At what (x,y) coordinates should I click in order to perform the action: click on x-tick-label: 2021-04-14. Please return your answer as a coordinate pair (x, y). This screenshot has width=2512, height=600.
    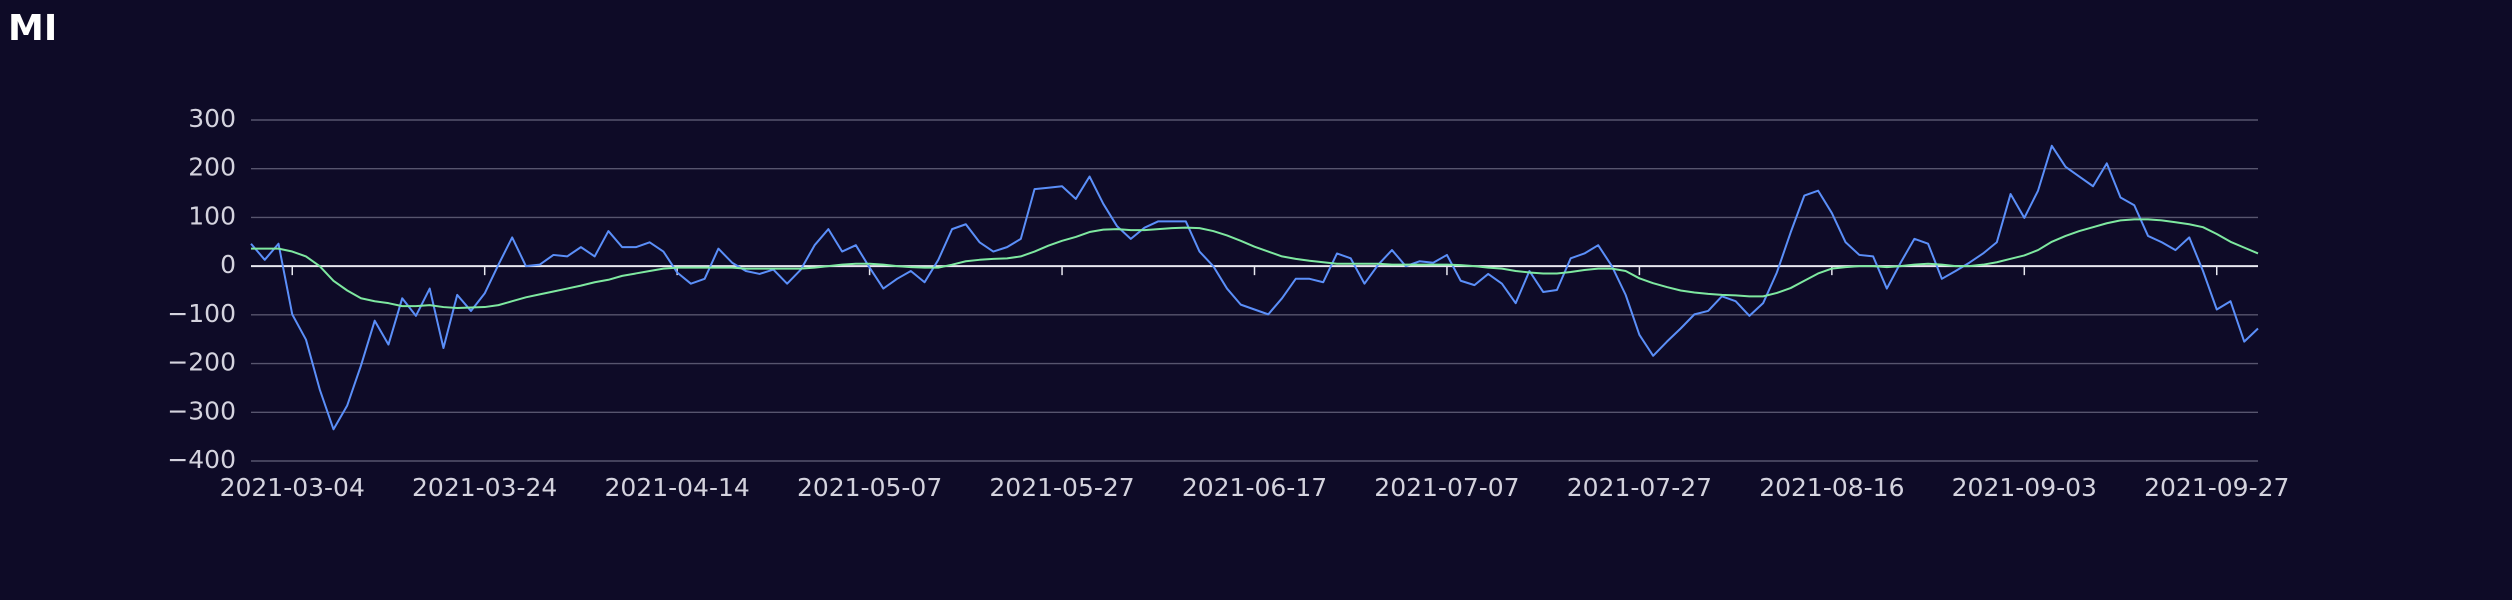
    Looking at the image, I should click on (676, 487).